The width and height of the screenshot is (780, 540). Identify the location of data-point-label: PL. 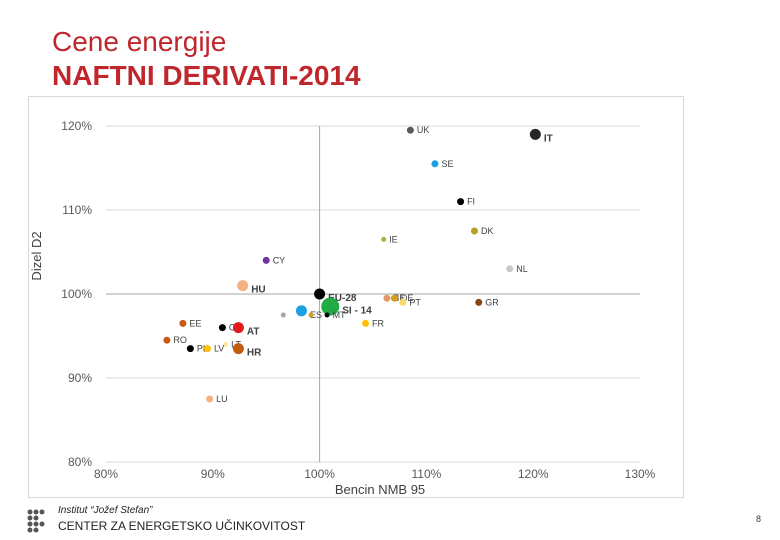
(202, 349).